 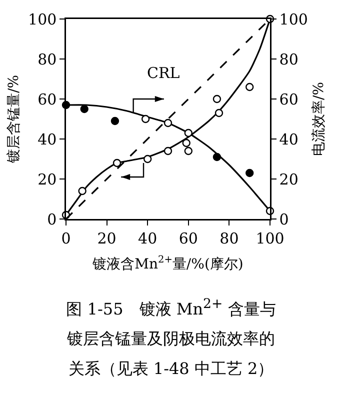 I want to click on y-tick-label: 80, so click(x=47, y=59).